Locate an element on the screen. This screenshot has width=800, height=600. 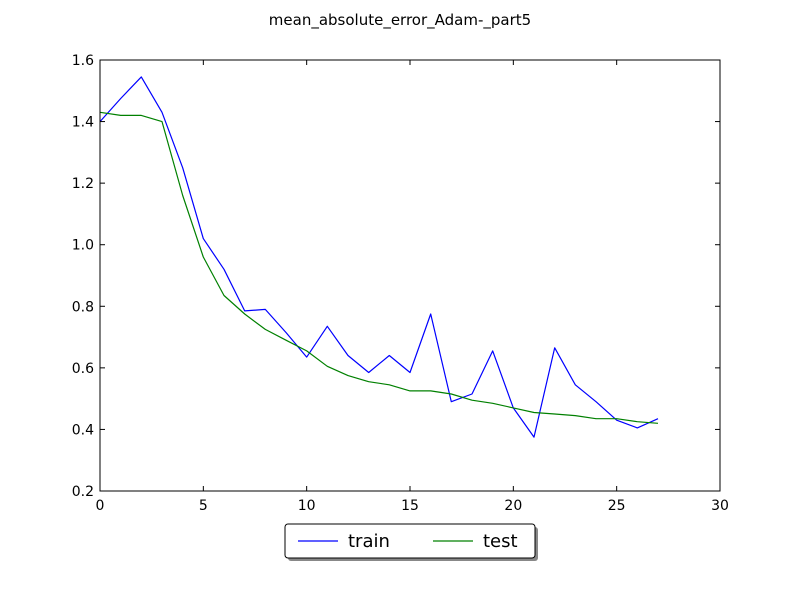
legend-box is located at coordinates (410, 541).